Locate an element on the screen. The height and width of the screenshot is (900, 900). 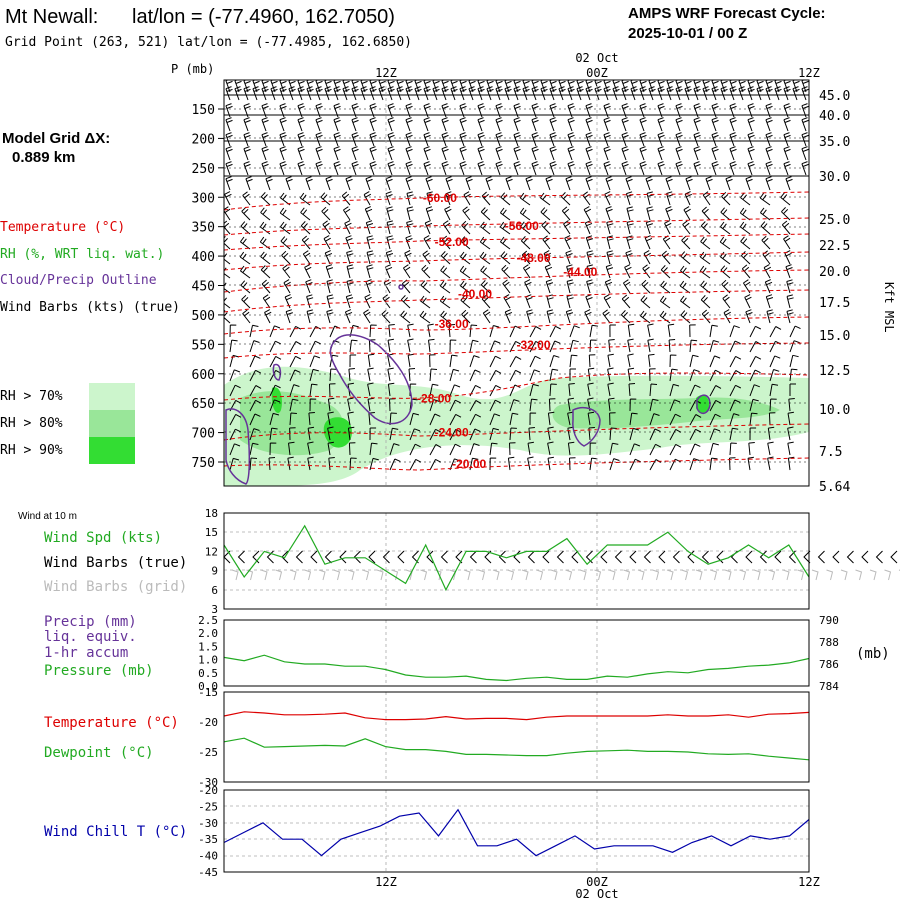
wind-barbs-true-legend: Wind Barbs (true) is located at coordinates (115, 563).